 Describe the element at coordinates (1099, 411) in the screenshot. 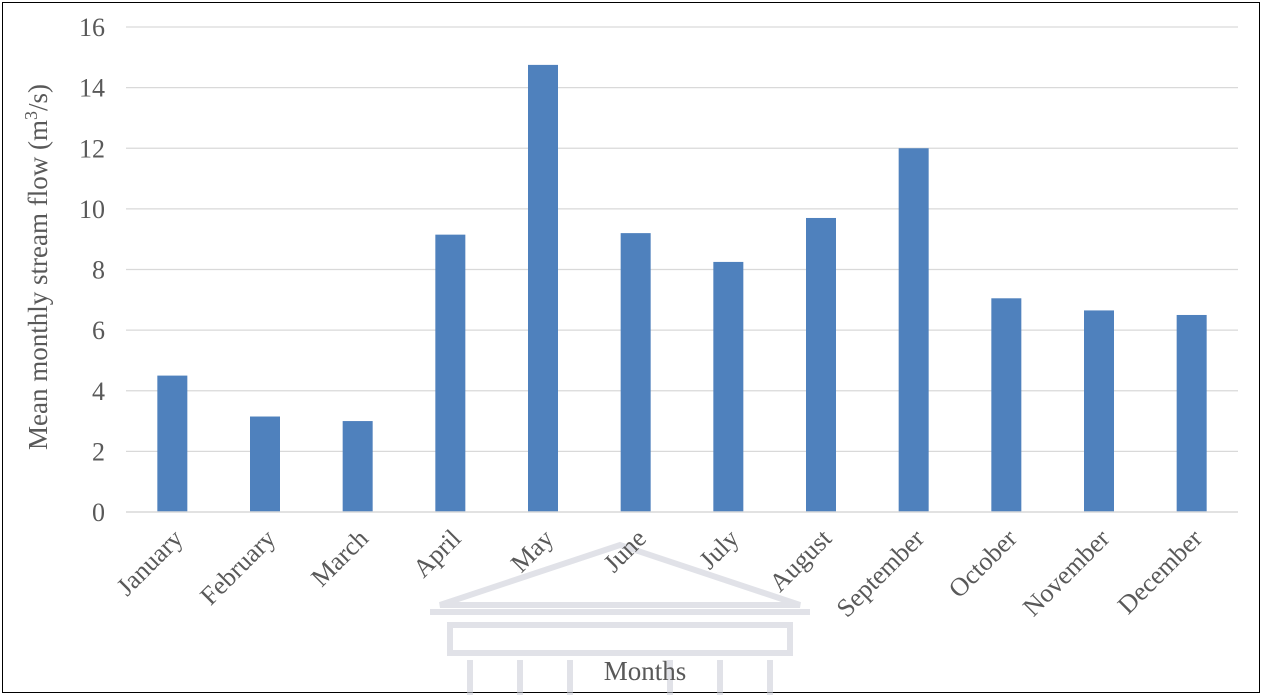

I see `bar-november` at that location.